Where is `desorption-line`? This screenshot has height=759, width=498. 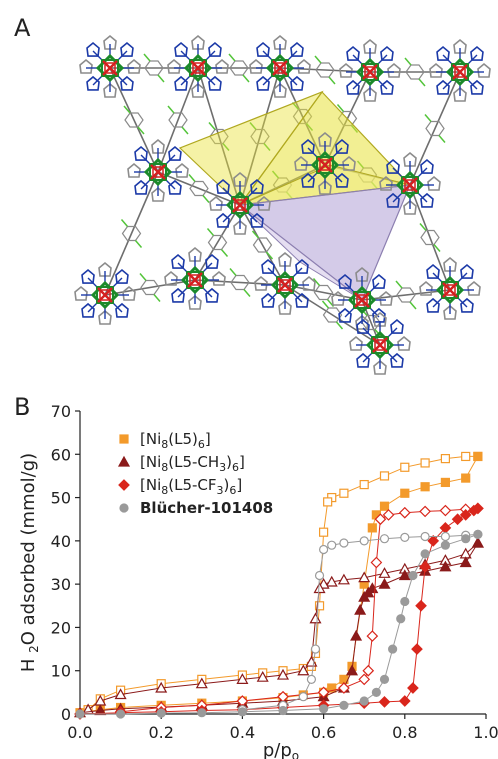
desorption-line is located at coordinates (360, 622).